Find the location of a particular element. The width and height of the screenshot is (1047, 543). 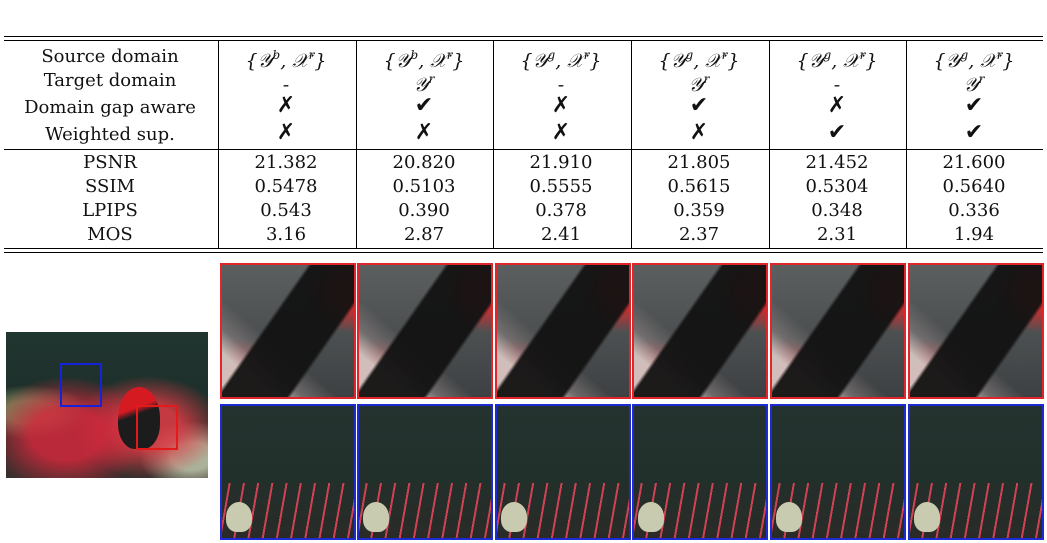

red-crop-box is located at coordinates (157, 427).